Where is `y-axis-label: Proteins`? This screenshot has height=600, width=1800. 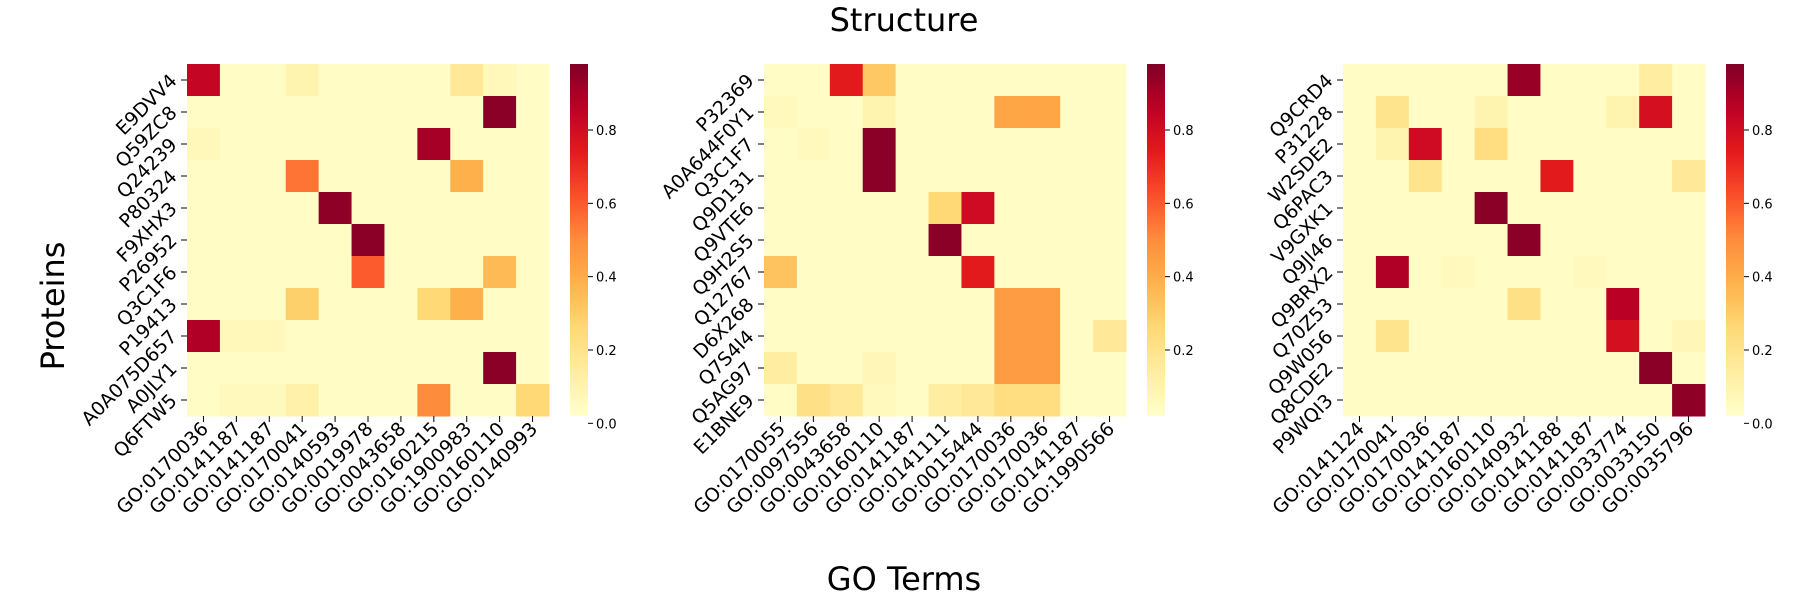
y-axis-label: Proteins is located at coordinates (53, 306).